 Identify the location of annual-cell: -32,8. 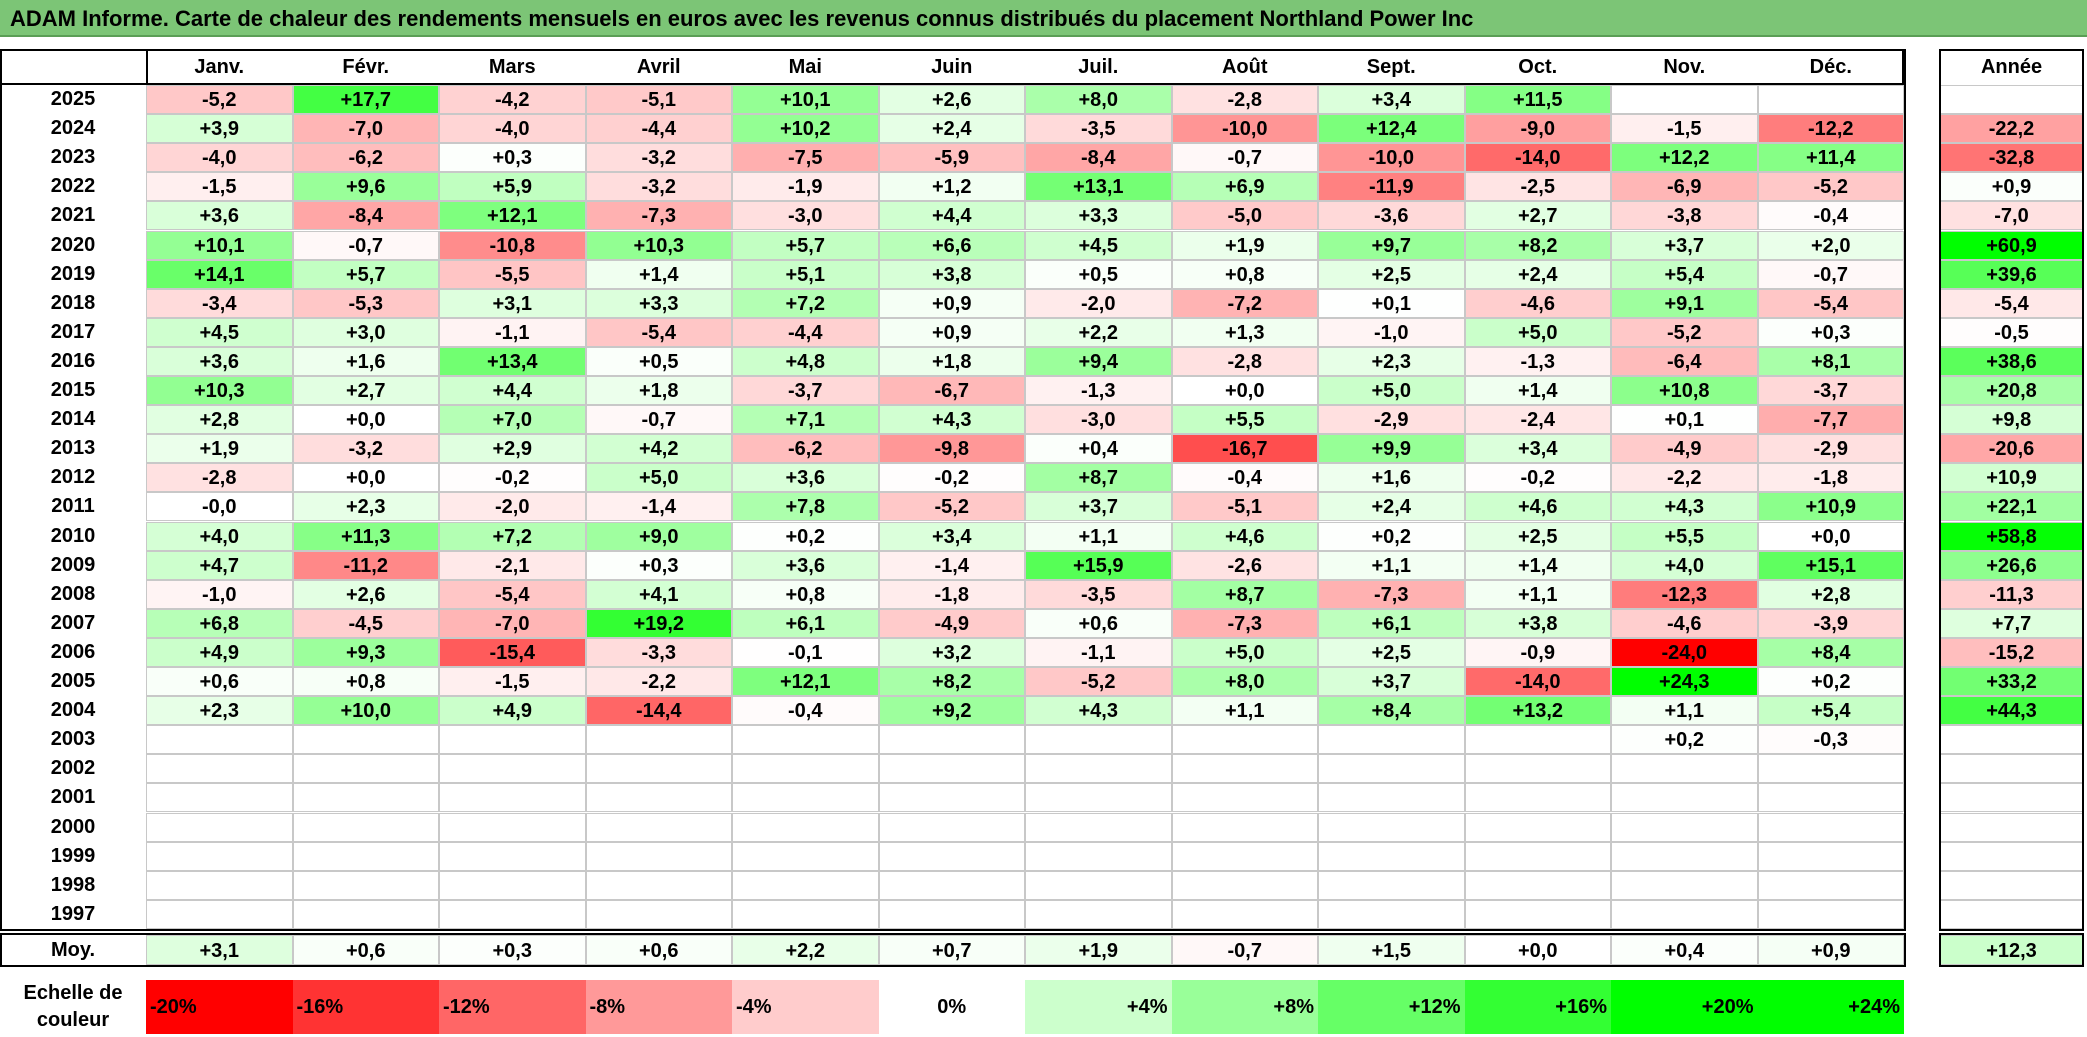
(2011, 158).